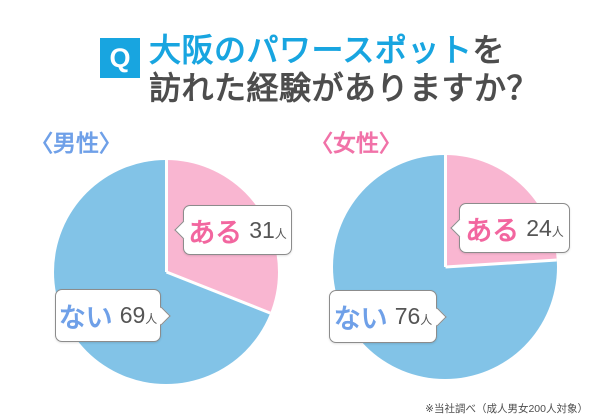  I want to click on page-title: 大阪のパワースポットを 訪れた経験がありますか？, so click(344, 69).